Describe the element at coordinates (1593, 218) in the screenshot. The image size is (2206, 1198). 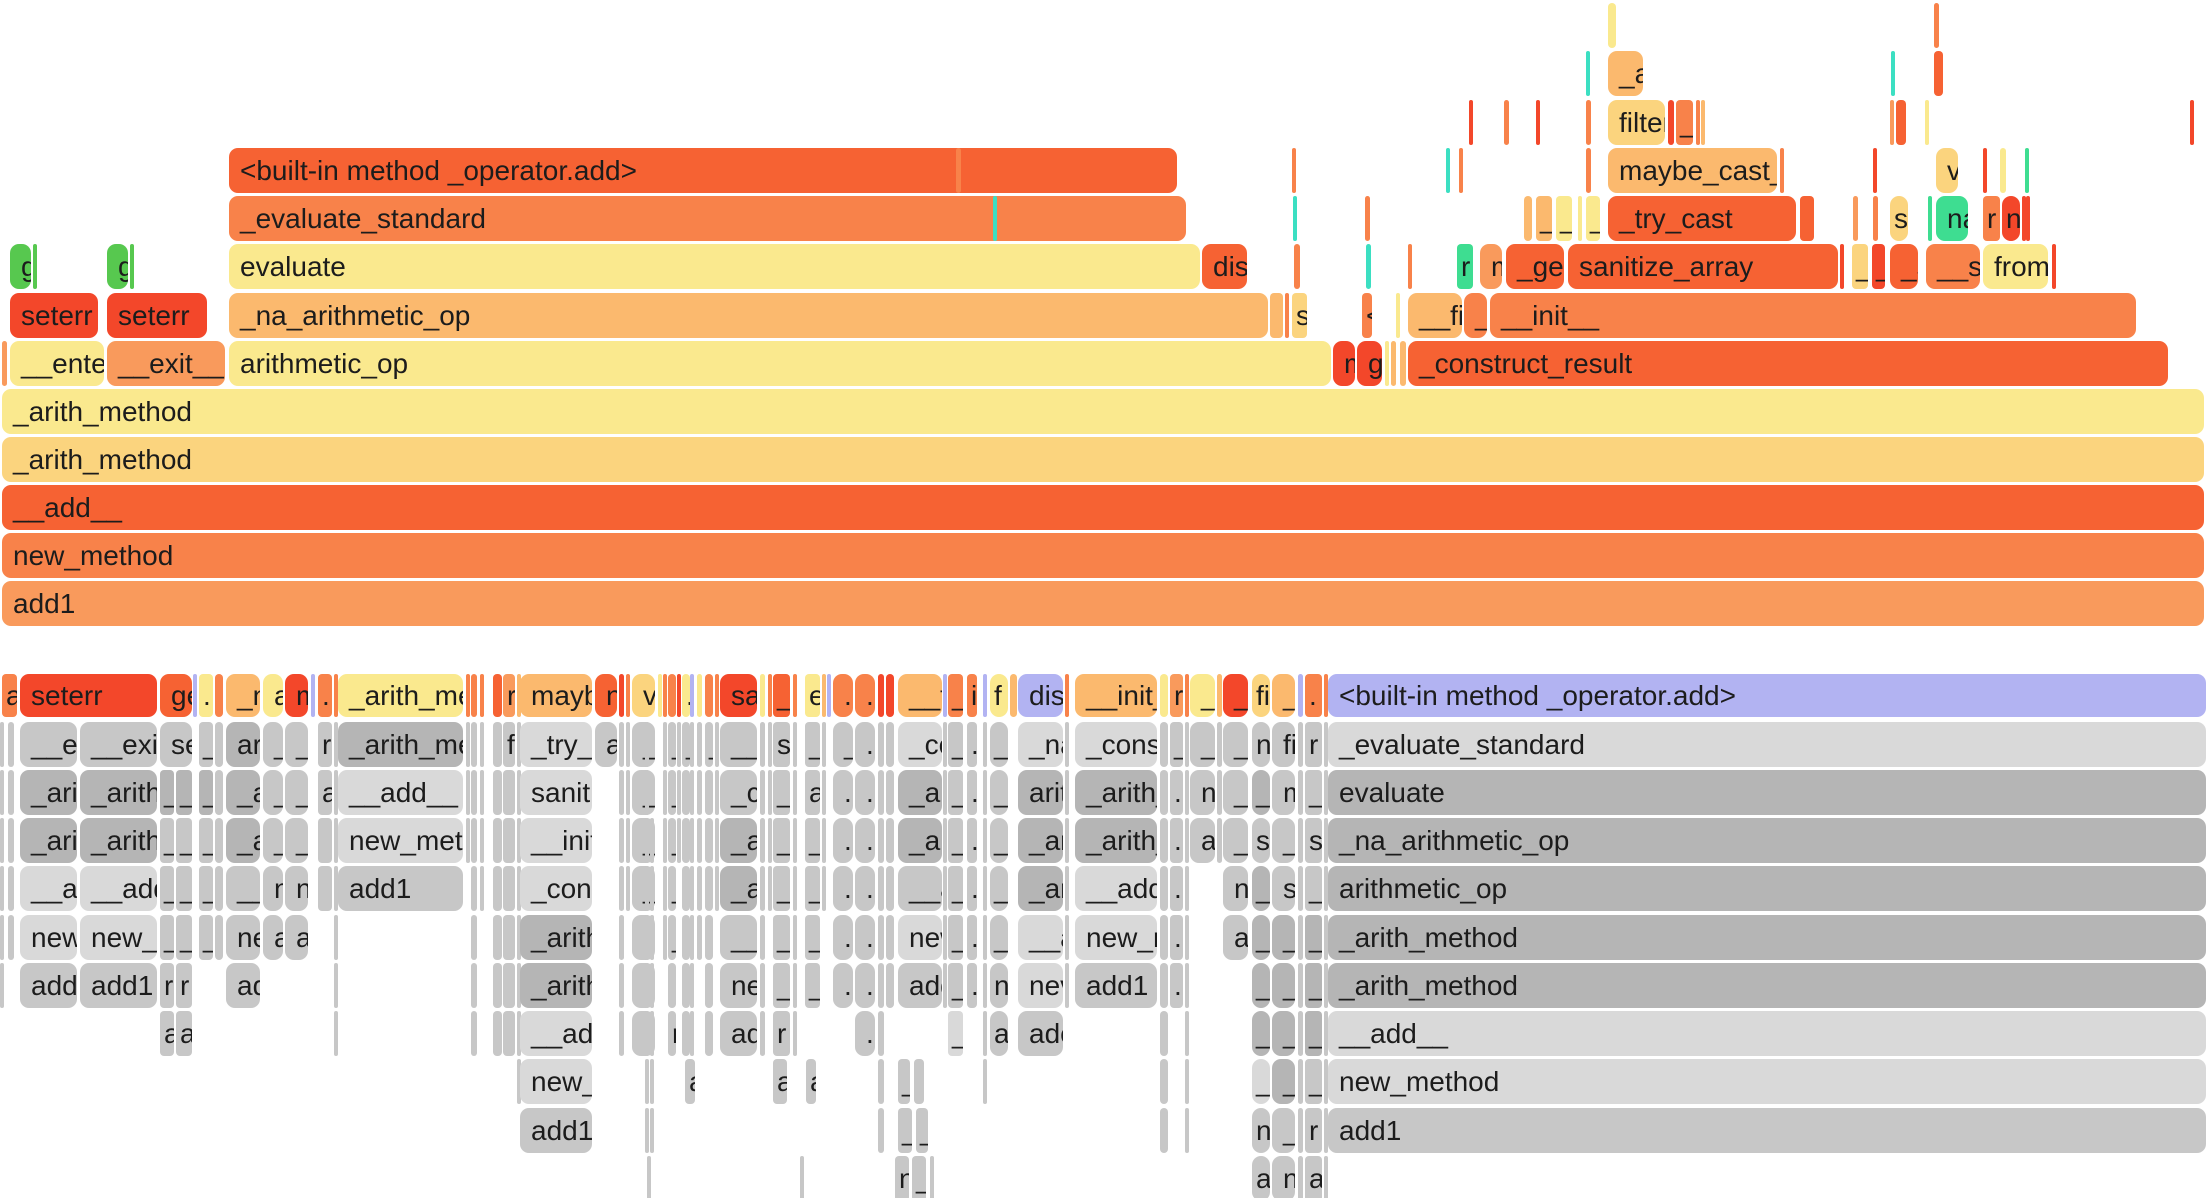
I see `flame-bar: _` at that location.